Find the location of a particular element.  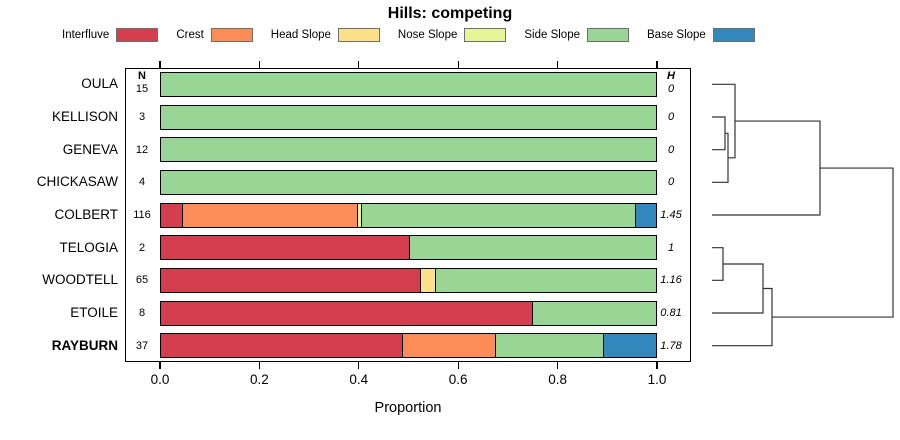

row-label-colbert: COLBERT is located at coordinates (86, 214).